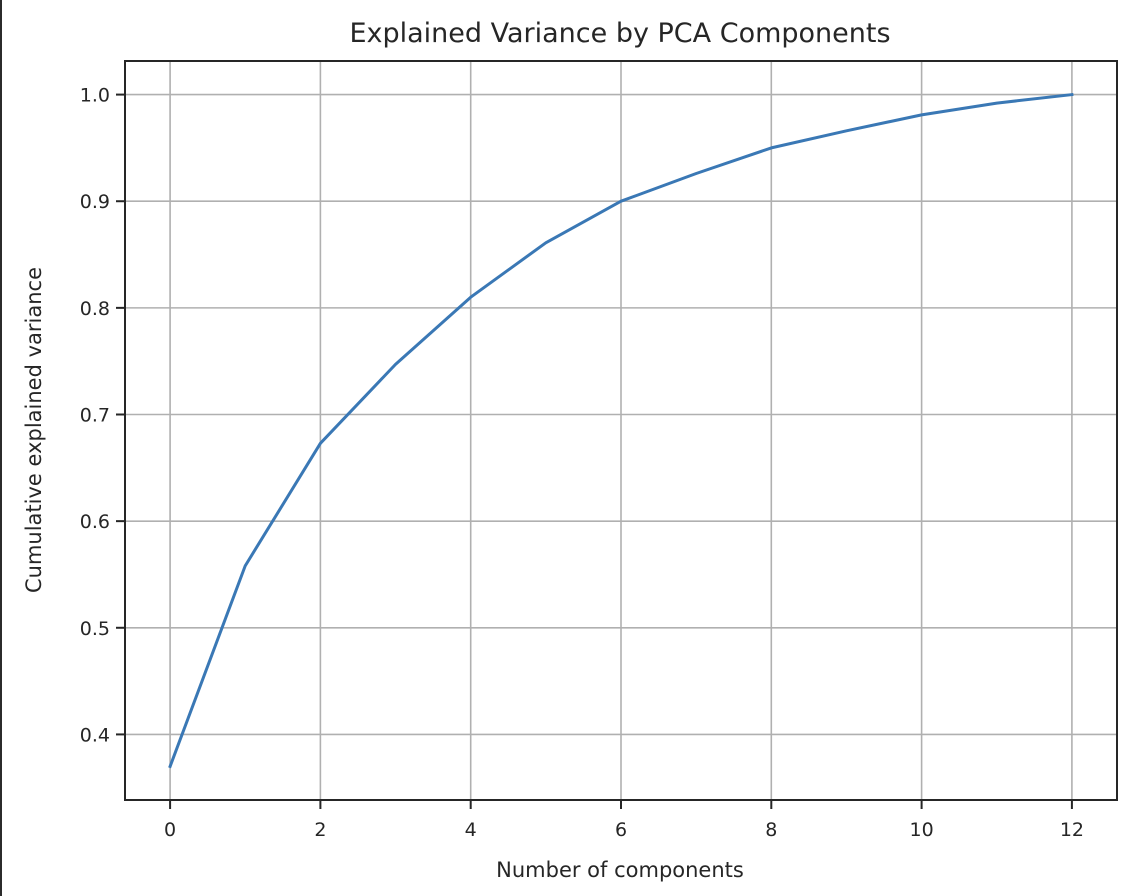 The height and width of the screenshot is (896, 1128). Describe the element at coordinates (34, 430) in the screenshot. I see `y-axis-label: Cumulative explained variance` at that location.